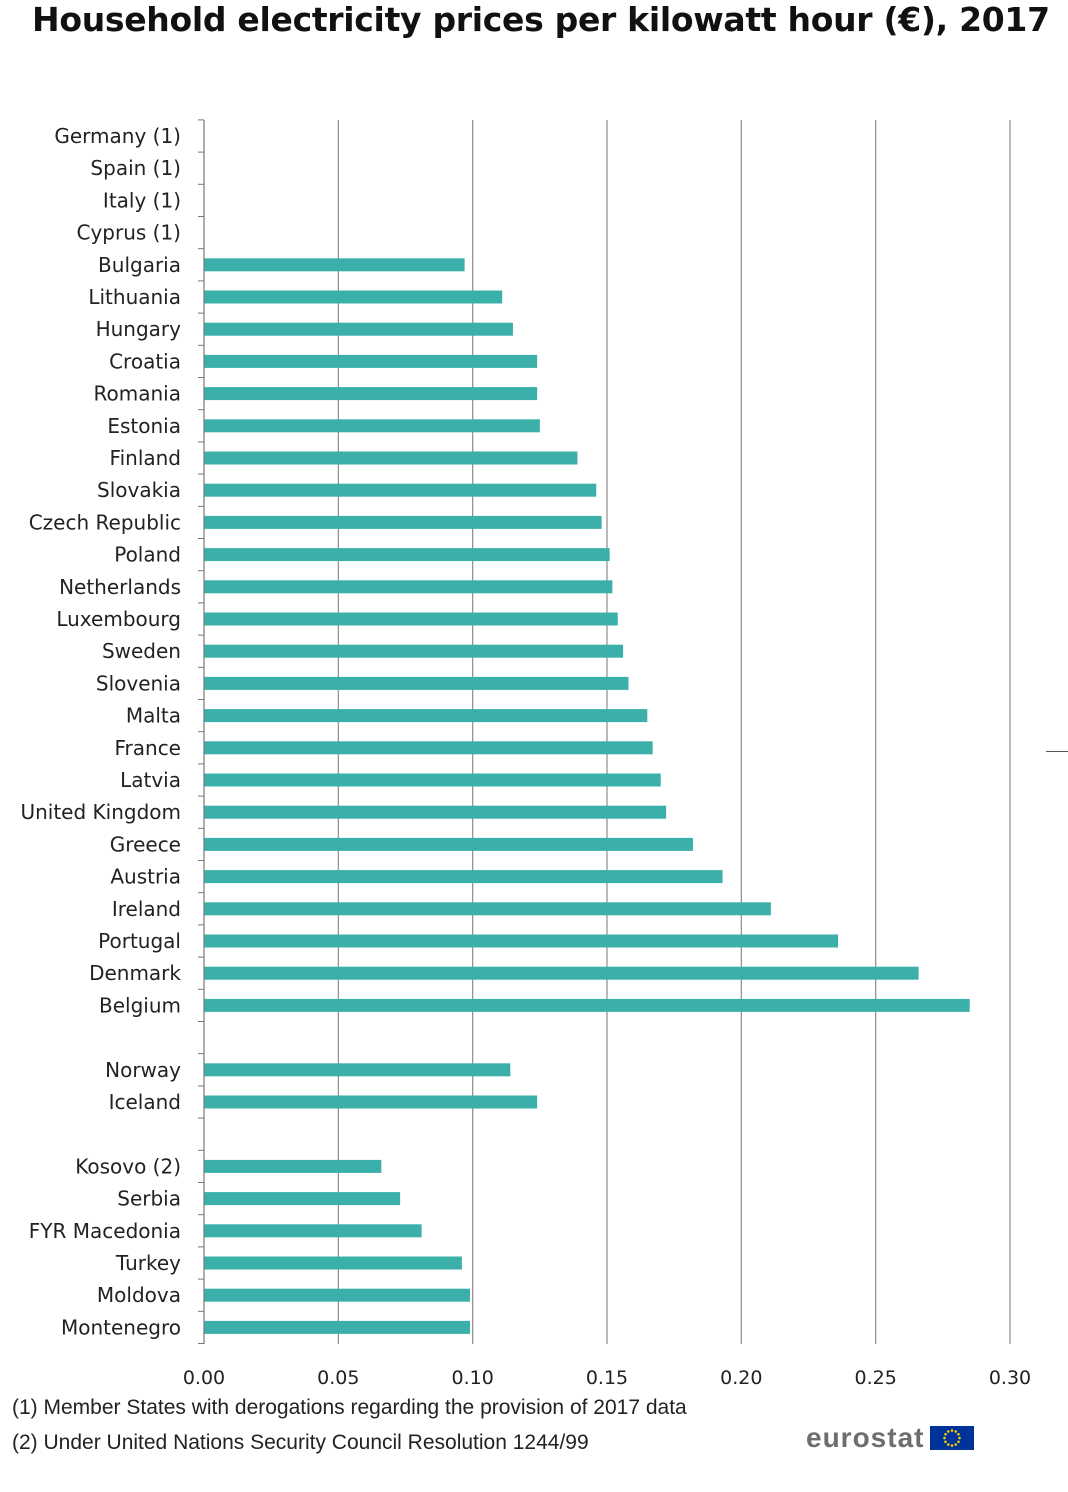  What do you see at coordinates (148, 1263) in the screenshot?
I see `category-label: Turkey` at bounding box center [148, 1263].